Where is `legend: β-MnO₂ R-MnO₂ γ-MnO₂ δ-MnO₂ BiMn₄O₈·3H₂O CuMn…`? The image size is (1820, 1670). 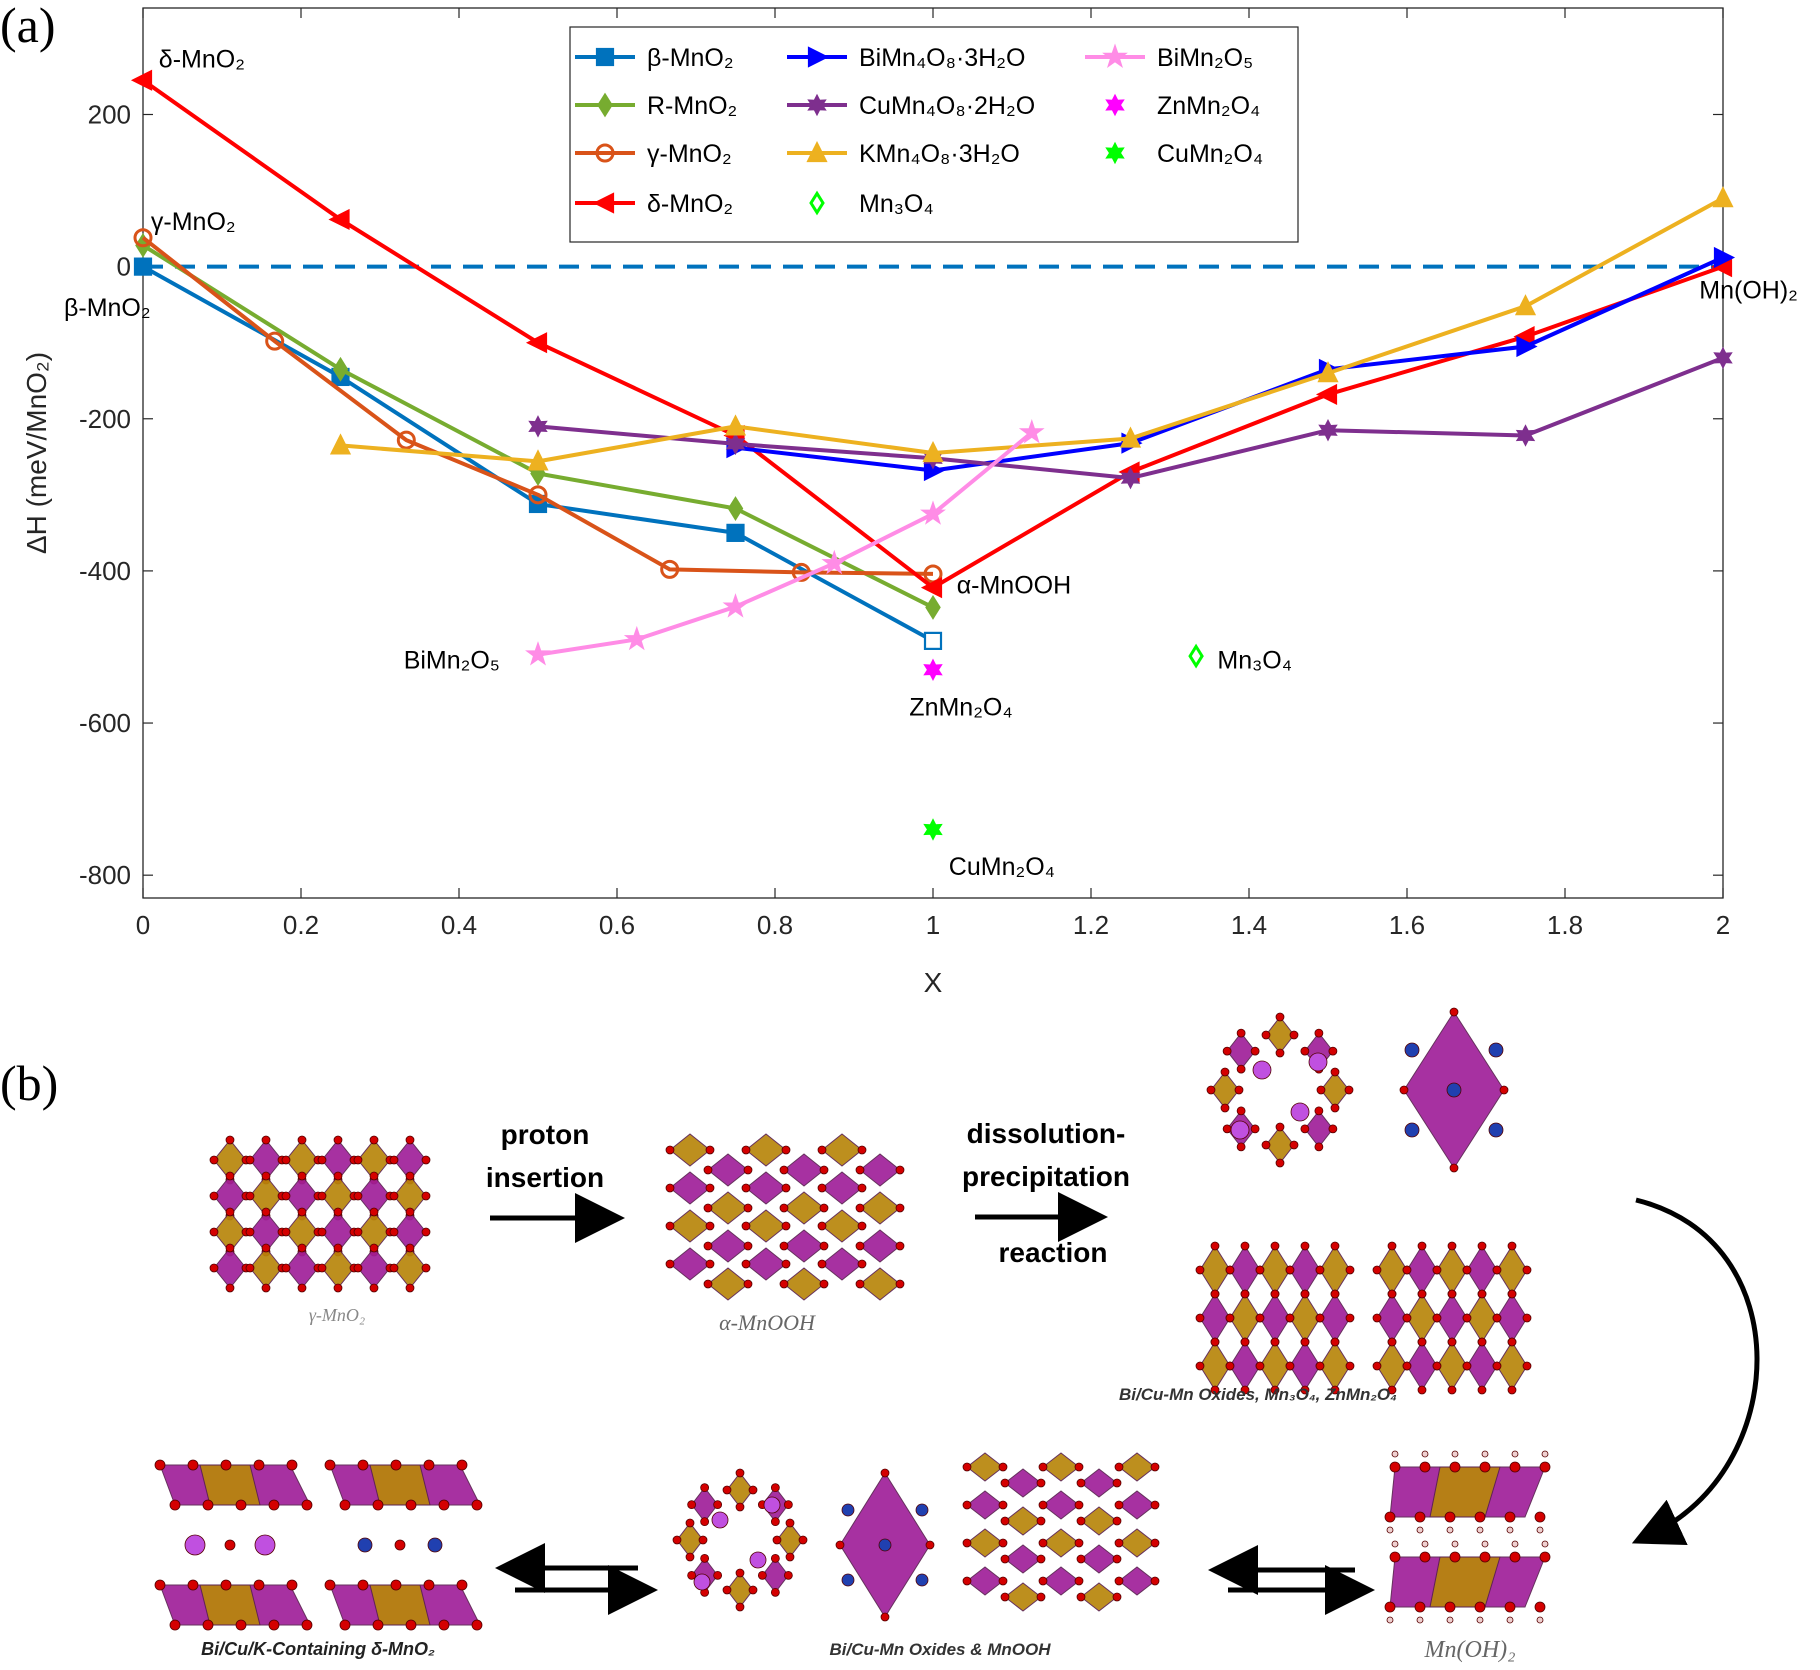 legend: β-MnO₂ R-MnO₂ γ-MnO₂ δ-MnO₂ BiMn₄O₈·3H₂O CuMn… is located at coordinates (934, 134).